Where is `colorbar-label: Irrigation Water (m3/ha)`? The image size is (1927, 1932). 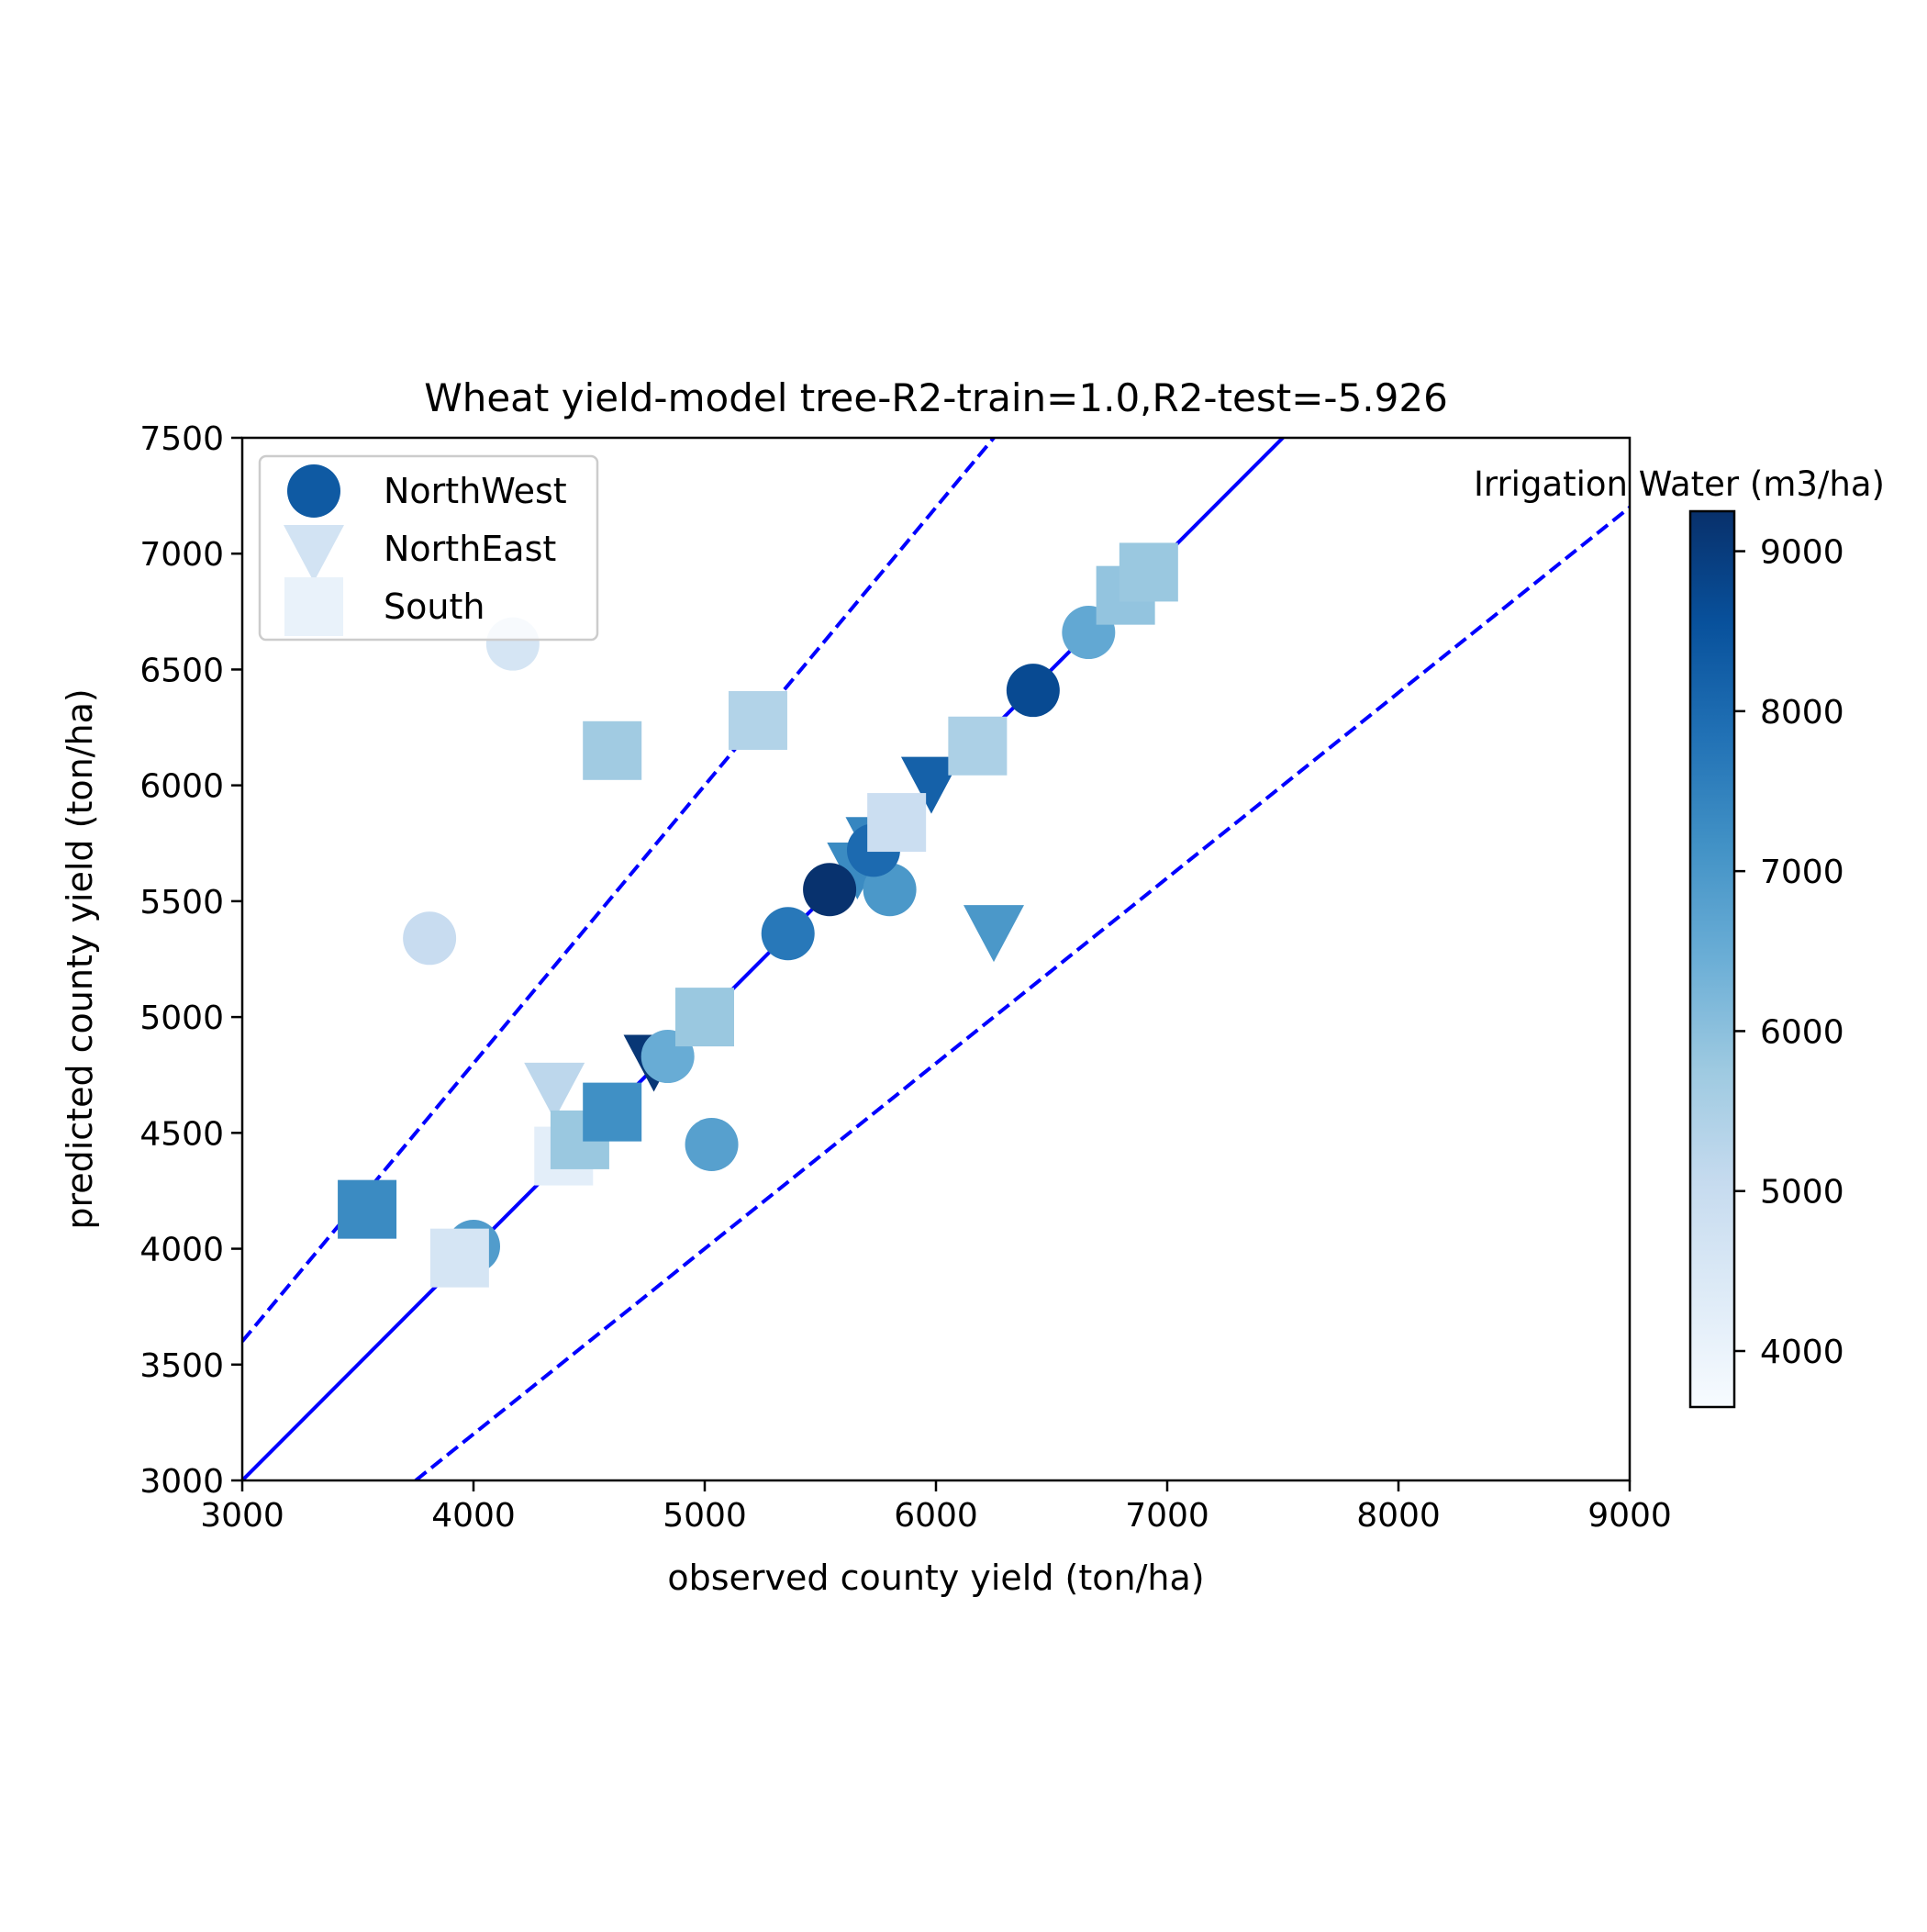
colorbar-label: Irrigation Water (m3/ha) is located at coordinates (1679, 484).